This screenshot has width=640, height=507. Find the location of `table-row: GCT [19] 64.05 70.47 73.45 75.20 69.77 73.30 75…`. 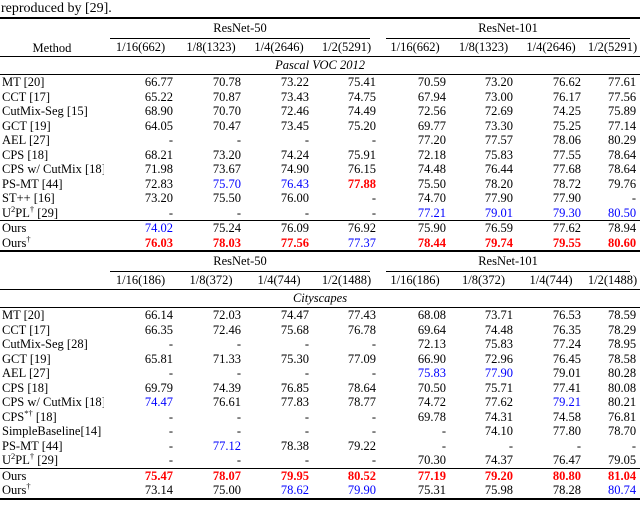

table-row: GCT [19] 64.05 70.47 73.45 75.20 69.77 73.30 75… is located at coordinates (320, 126).